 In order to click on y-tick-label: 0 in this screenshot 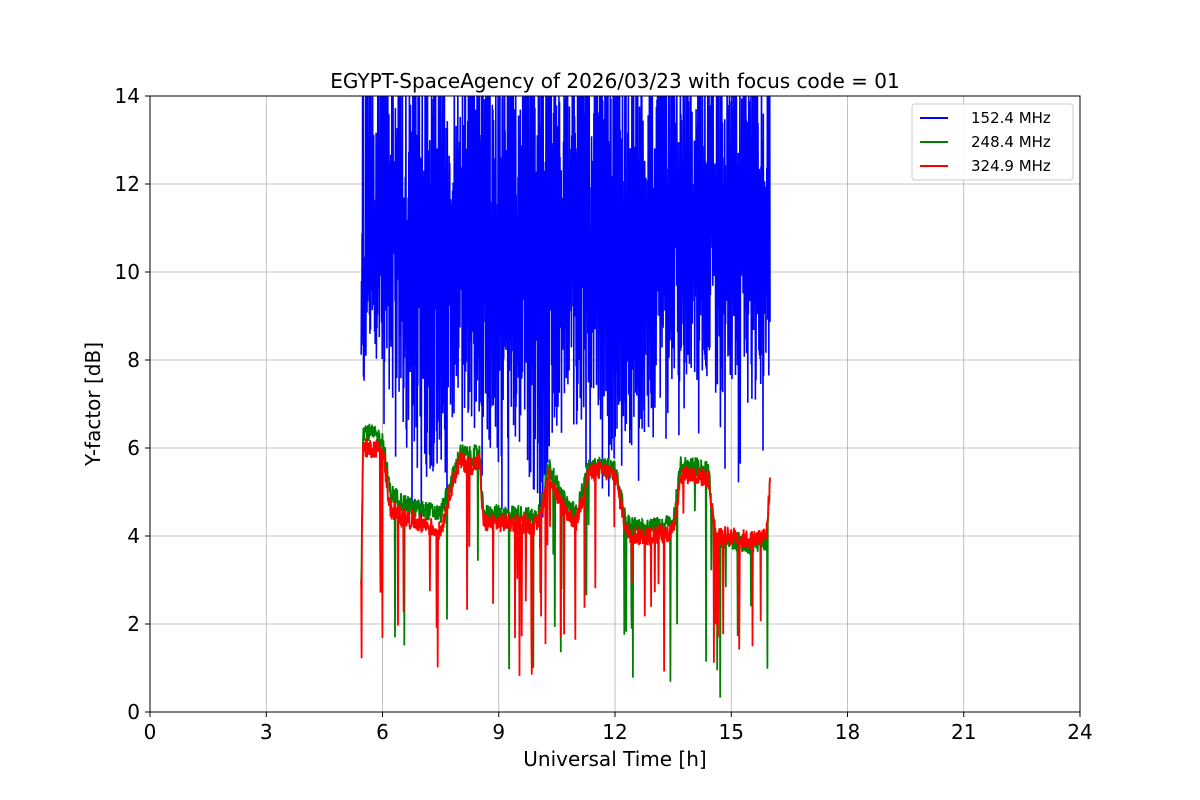, I will do `click(133, 712)`.